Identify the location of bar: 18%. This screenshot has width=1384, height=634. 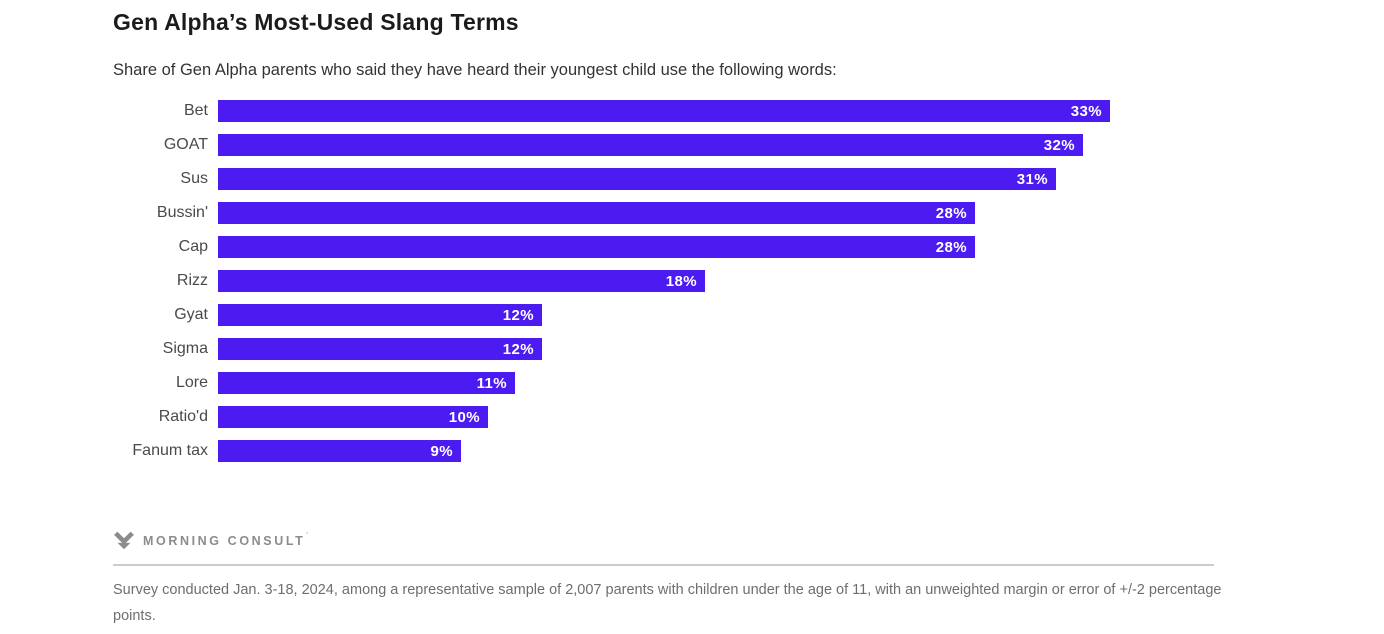
(461, 281).